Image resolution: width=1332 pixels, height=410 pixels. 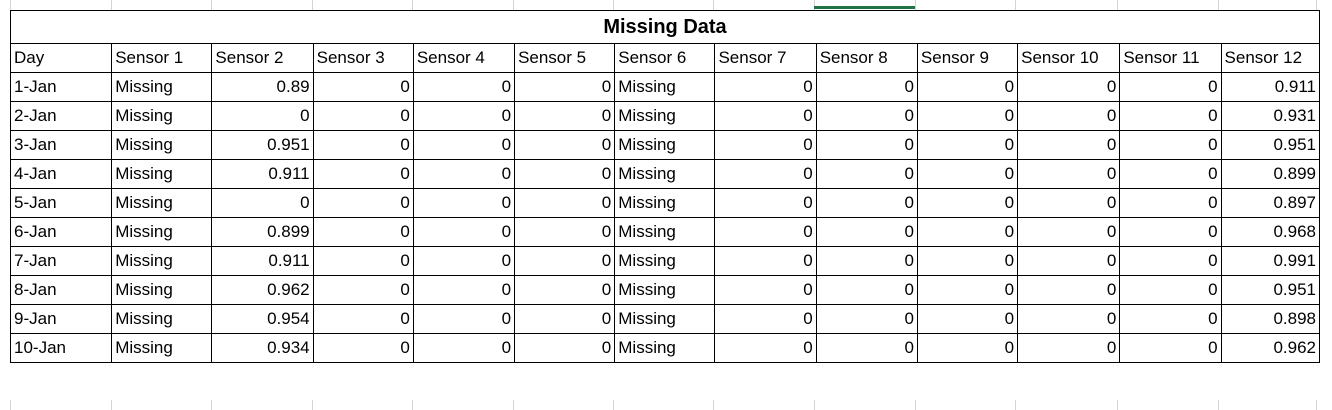 What do you see at coordinates (61, 87) in the screenshot?
I see `day-cell: 1-Jan` at bounding box center [61, 87].